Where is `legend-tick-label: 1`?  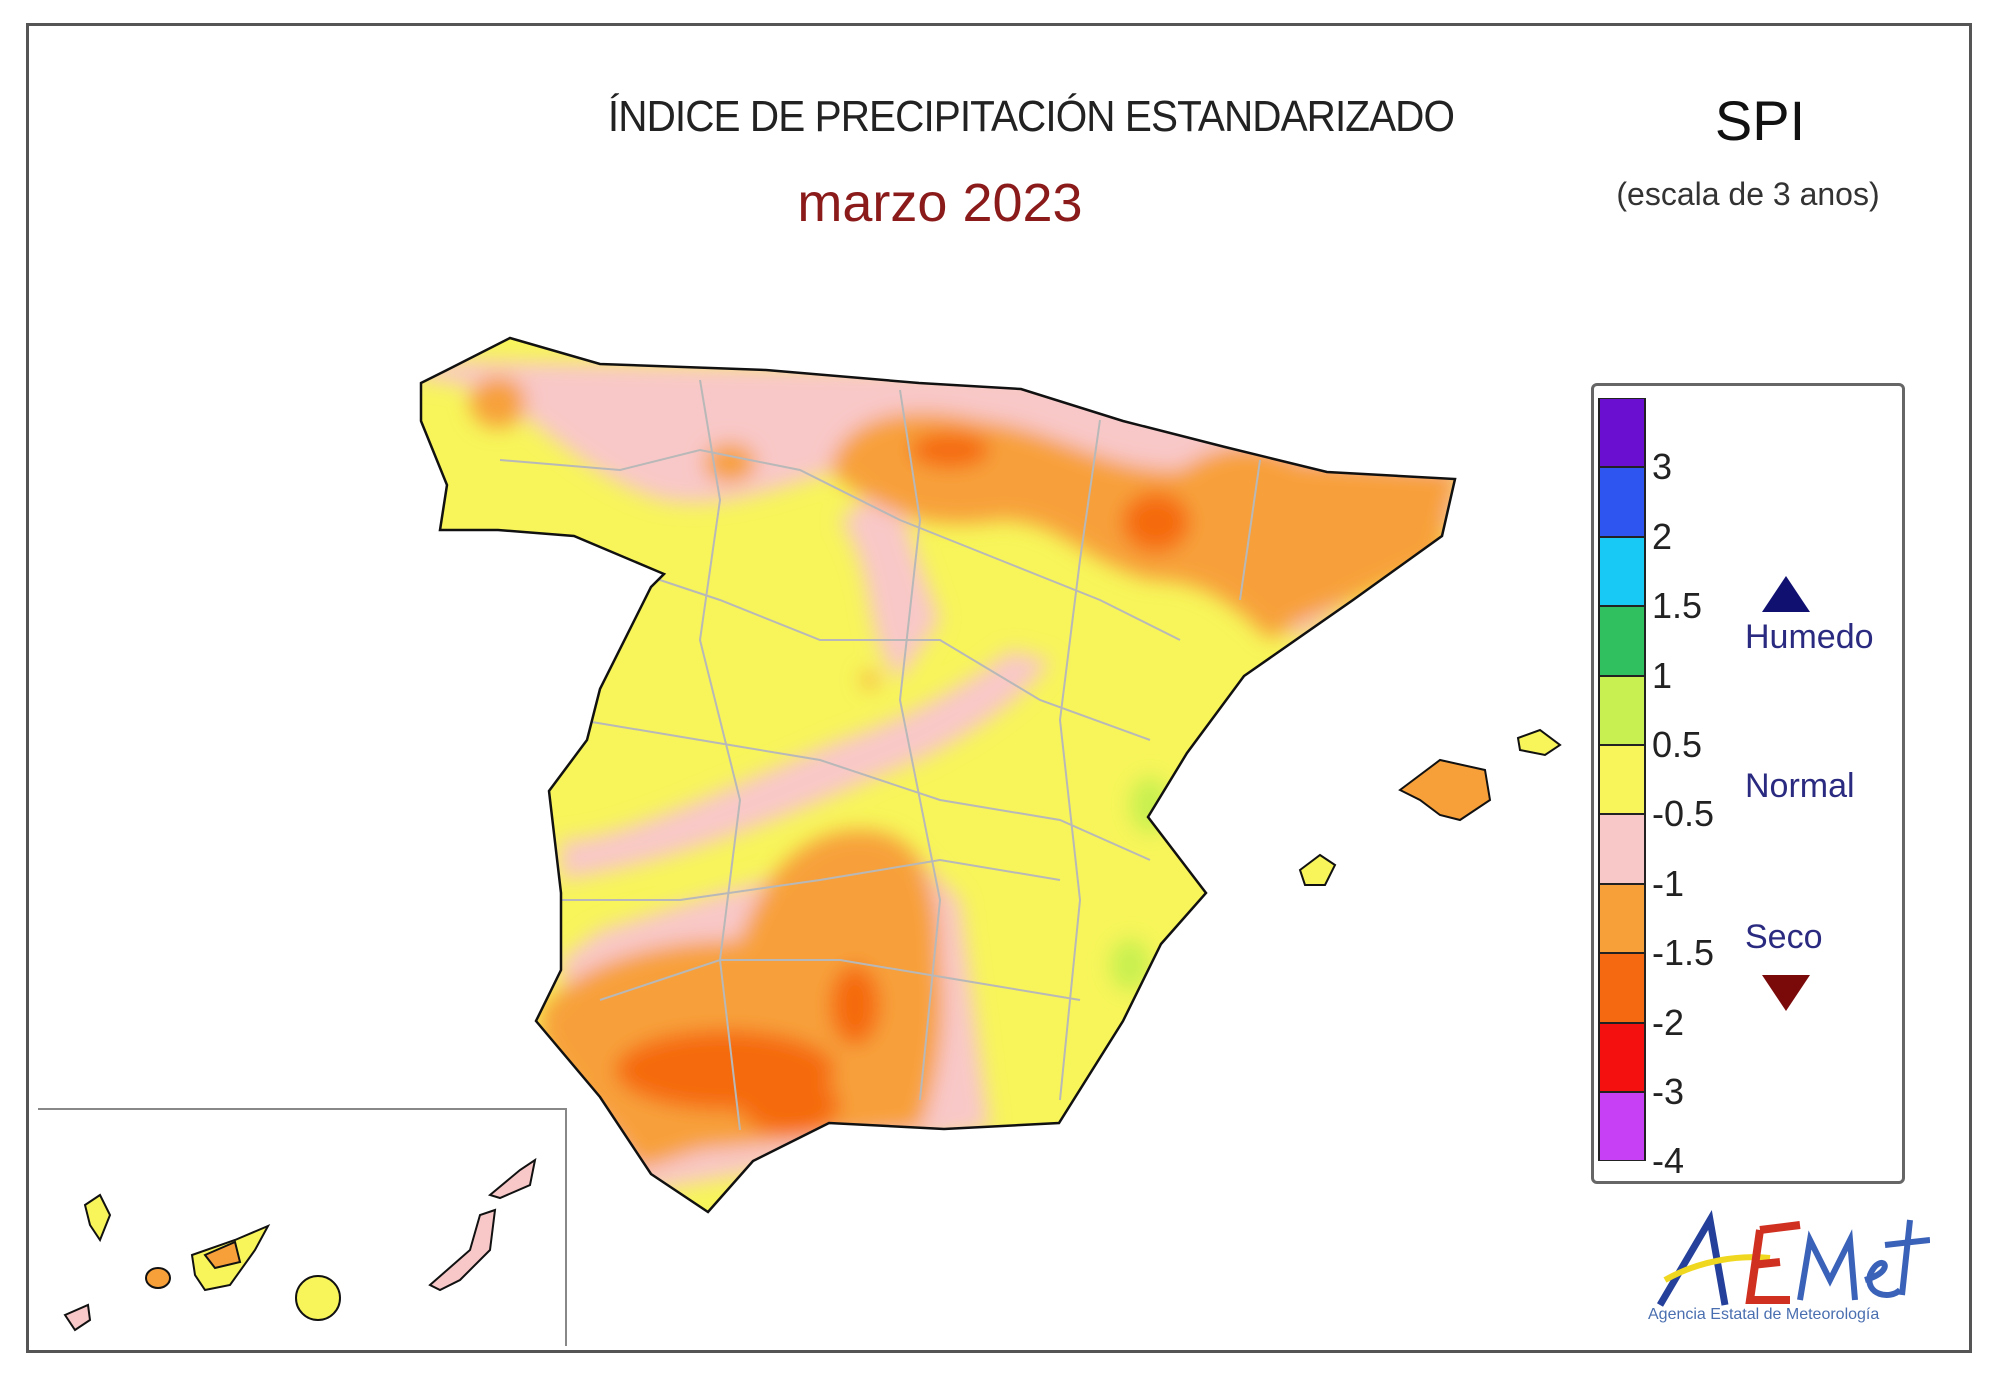
legend-tick-label: 1 is located at coordinates (1662, 675).